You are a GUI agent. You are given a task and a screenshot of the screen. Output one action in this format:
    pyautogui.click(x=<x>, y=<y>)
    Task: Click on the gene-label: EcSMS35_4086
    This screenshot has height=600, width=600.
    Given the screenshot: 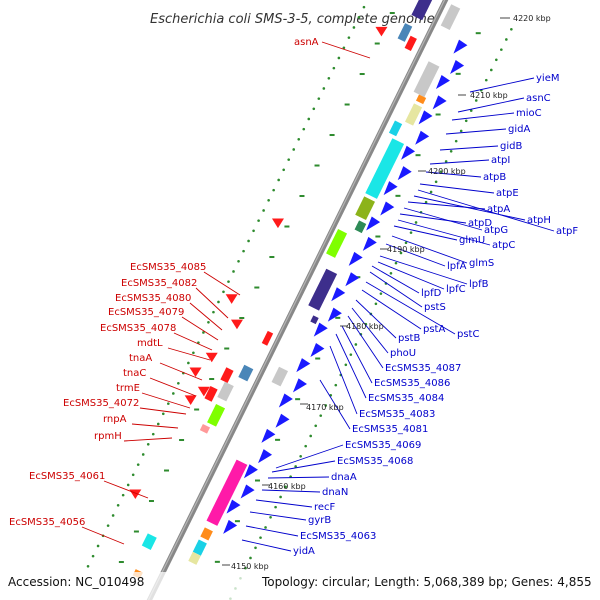 What is the action you would take?
    pyautogui.click(x=412, y=383)
    